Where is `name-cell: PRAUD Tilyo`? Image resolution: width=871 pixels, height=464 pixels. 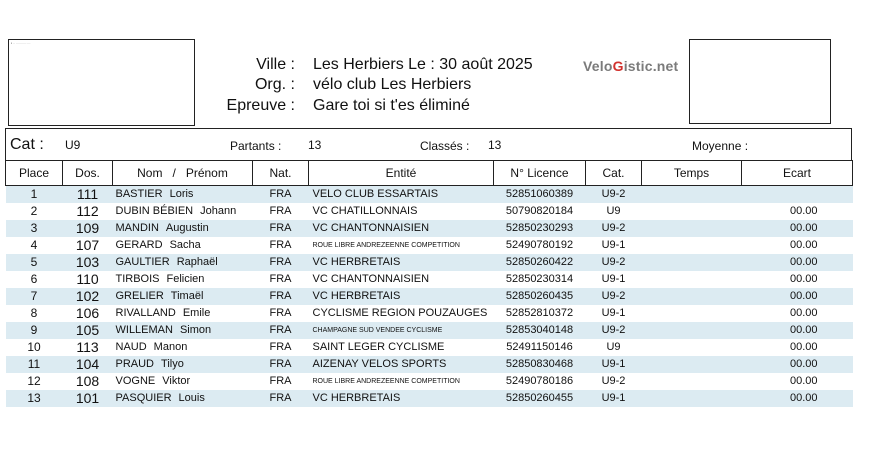 name-cell: PRAUD Tilyo is located at coordinates (182, 364).